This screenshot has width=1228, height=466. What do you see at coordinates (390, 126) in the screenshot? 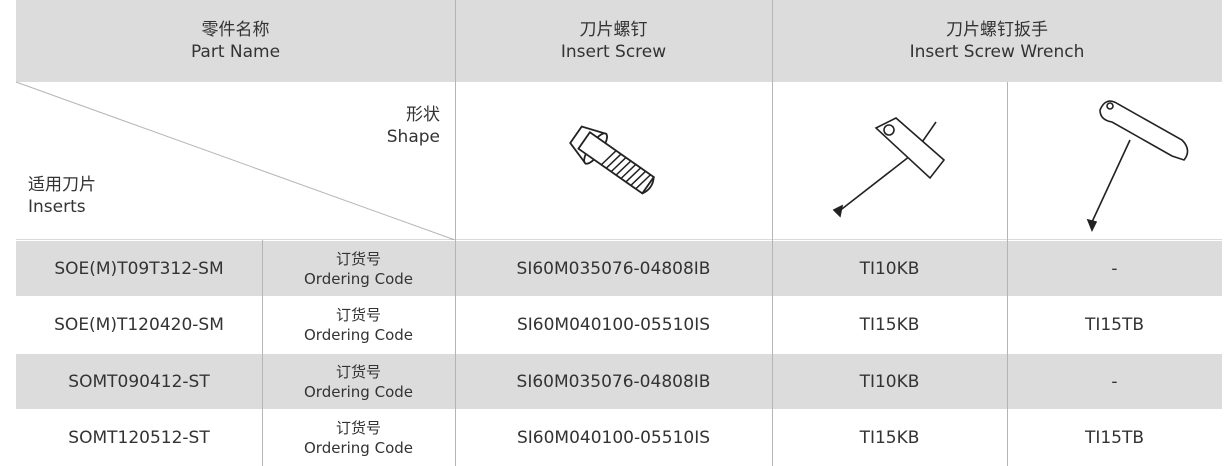
I see `shape-label: 形状 Shape` at bounding box center [390, 126].